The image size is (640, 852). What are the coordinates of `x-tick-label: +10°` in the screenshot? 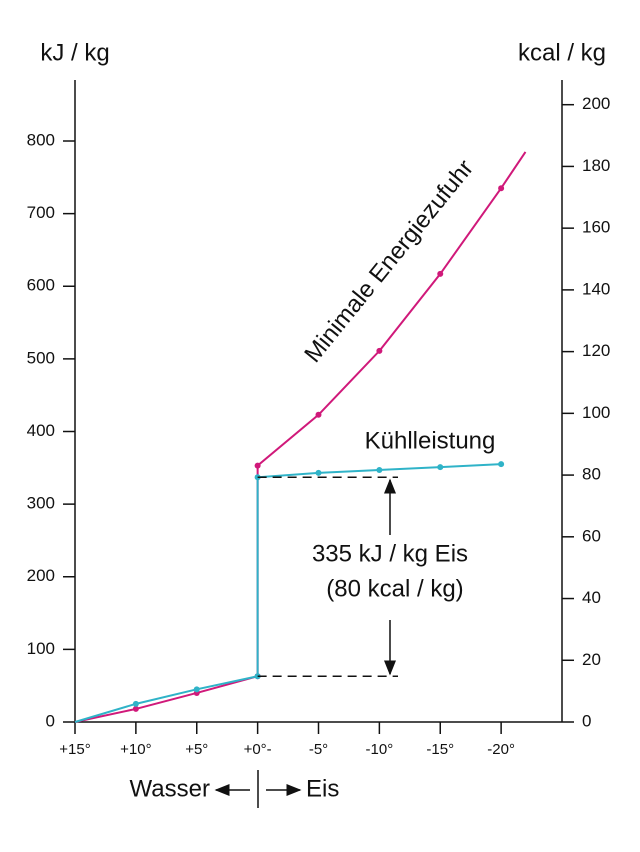 It's located at (135, 749).